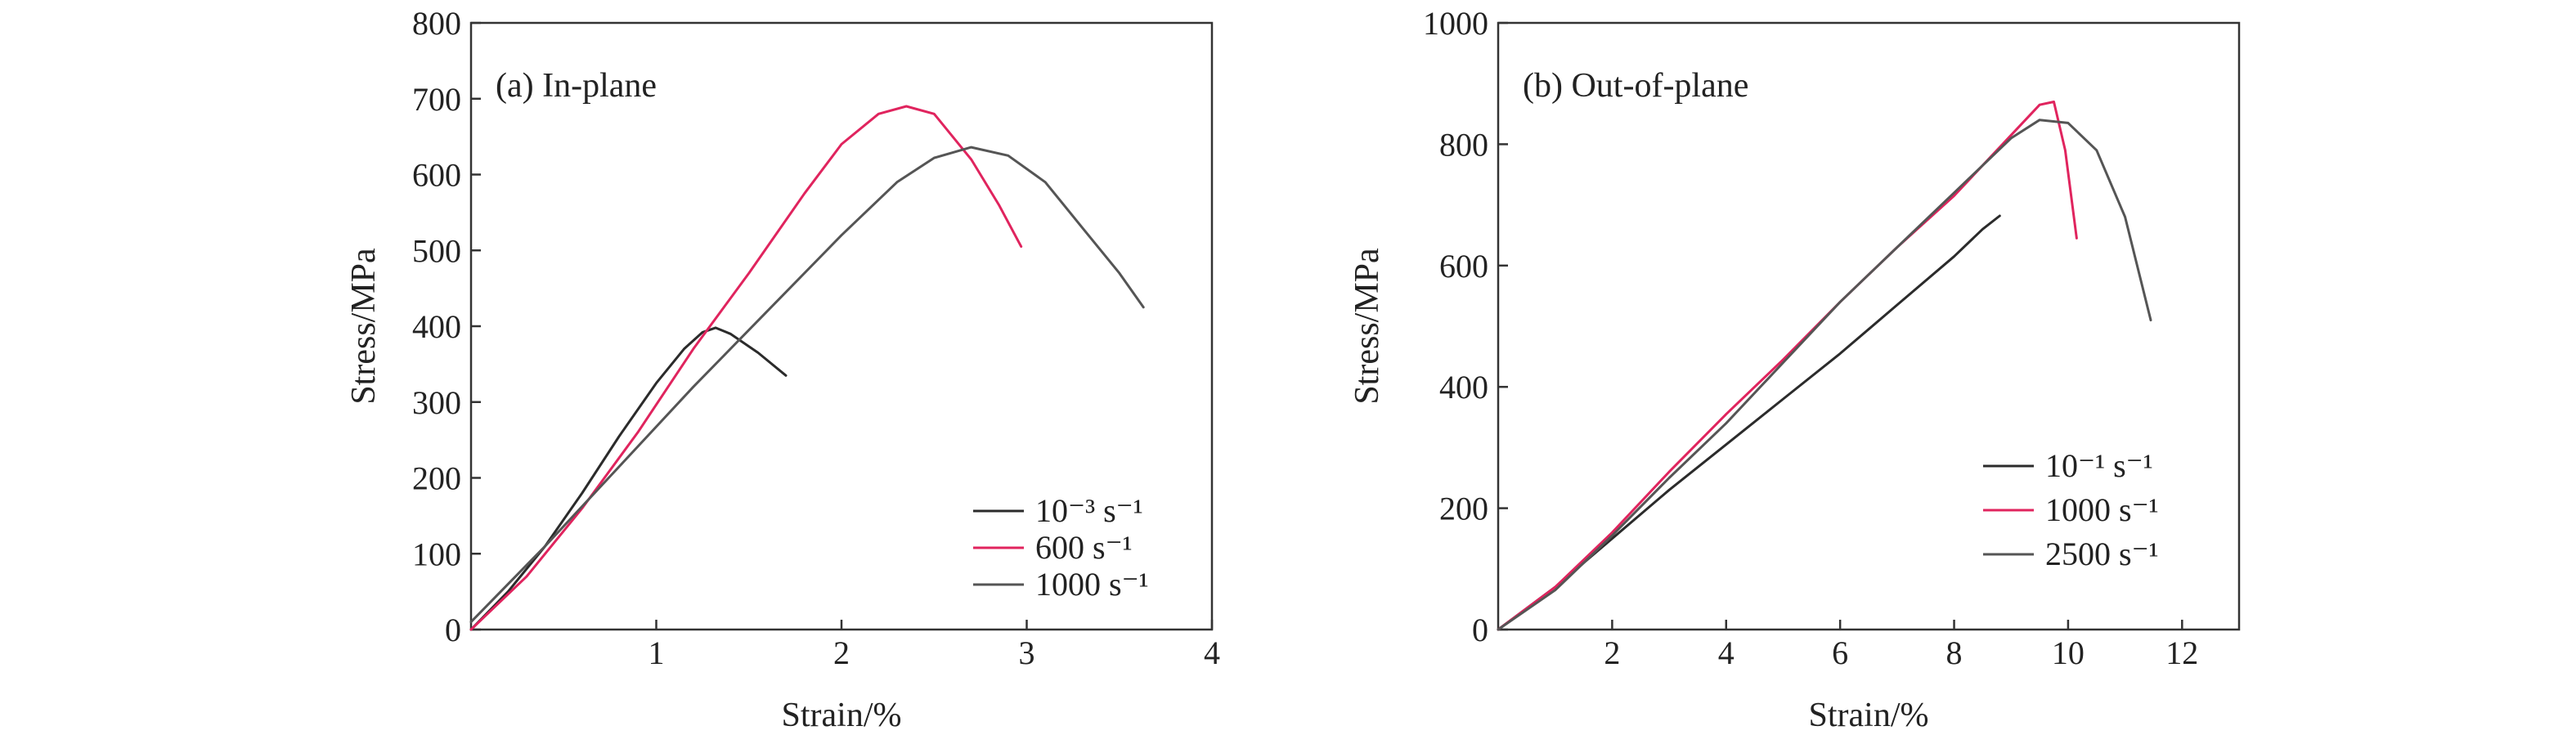 This screenshot has width=2576, height=744. I want to click on panel-a-xtick-label: 4, so click(1212, 652).